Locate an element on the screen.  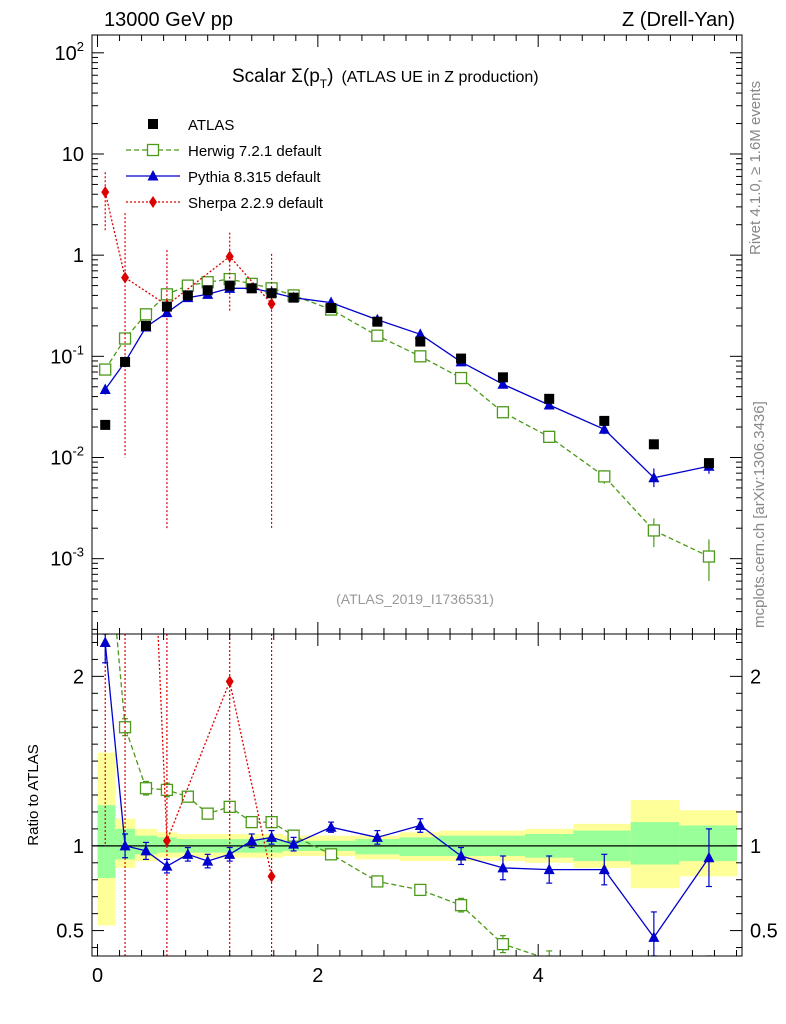
plot-title: Scalar Σ(pT) (ATLAS UE in Z production) is located at coordinates (385, 78).